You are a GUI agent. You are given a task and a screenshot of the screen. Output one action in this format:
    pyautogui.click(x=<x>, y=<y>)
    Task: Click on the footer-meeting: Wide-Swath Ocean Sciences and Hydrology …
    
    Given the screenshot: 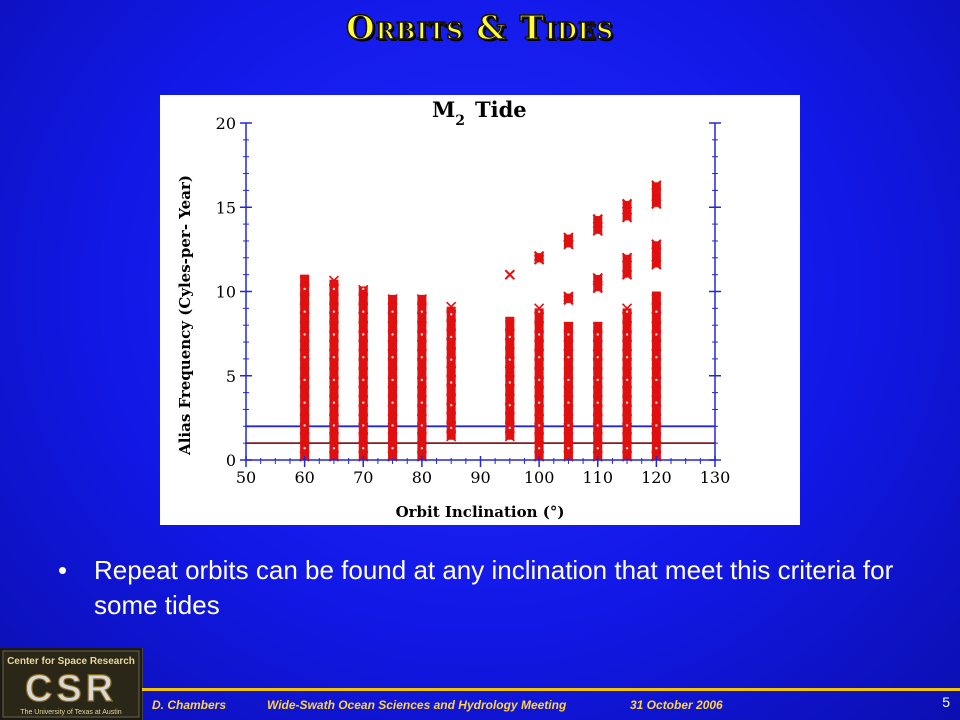 What is the action you would take?
    pyautogui.click(x=417, y=705)
    